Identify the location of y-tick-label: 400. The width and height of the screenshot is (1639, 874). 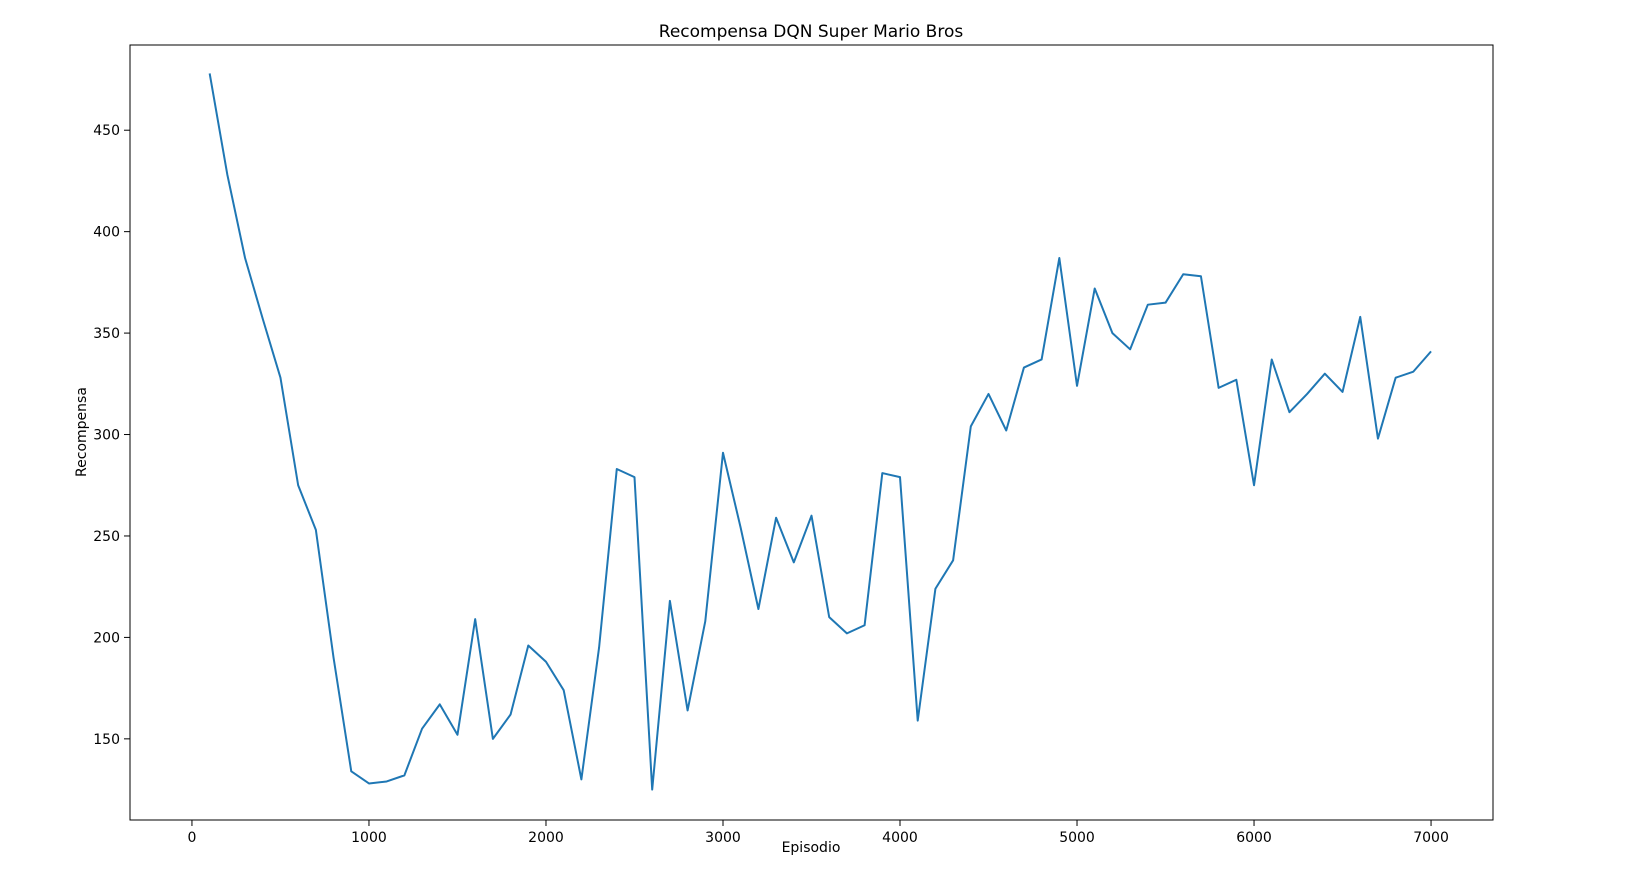
(106, 233).